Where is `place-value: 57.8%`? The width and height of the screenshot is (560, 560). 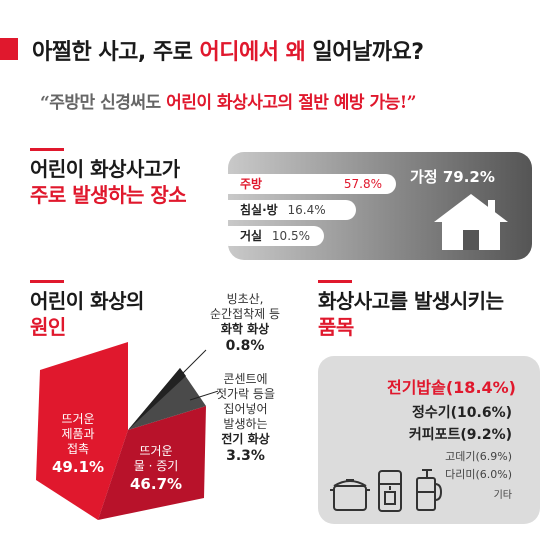
place-value: 57.8% is located at coordinates (362, 184).